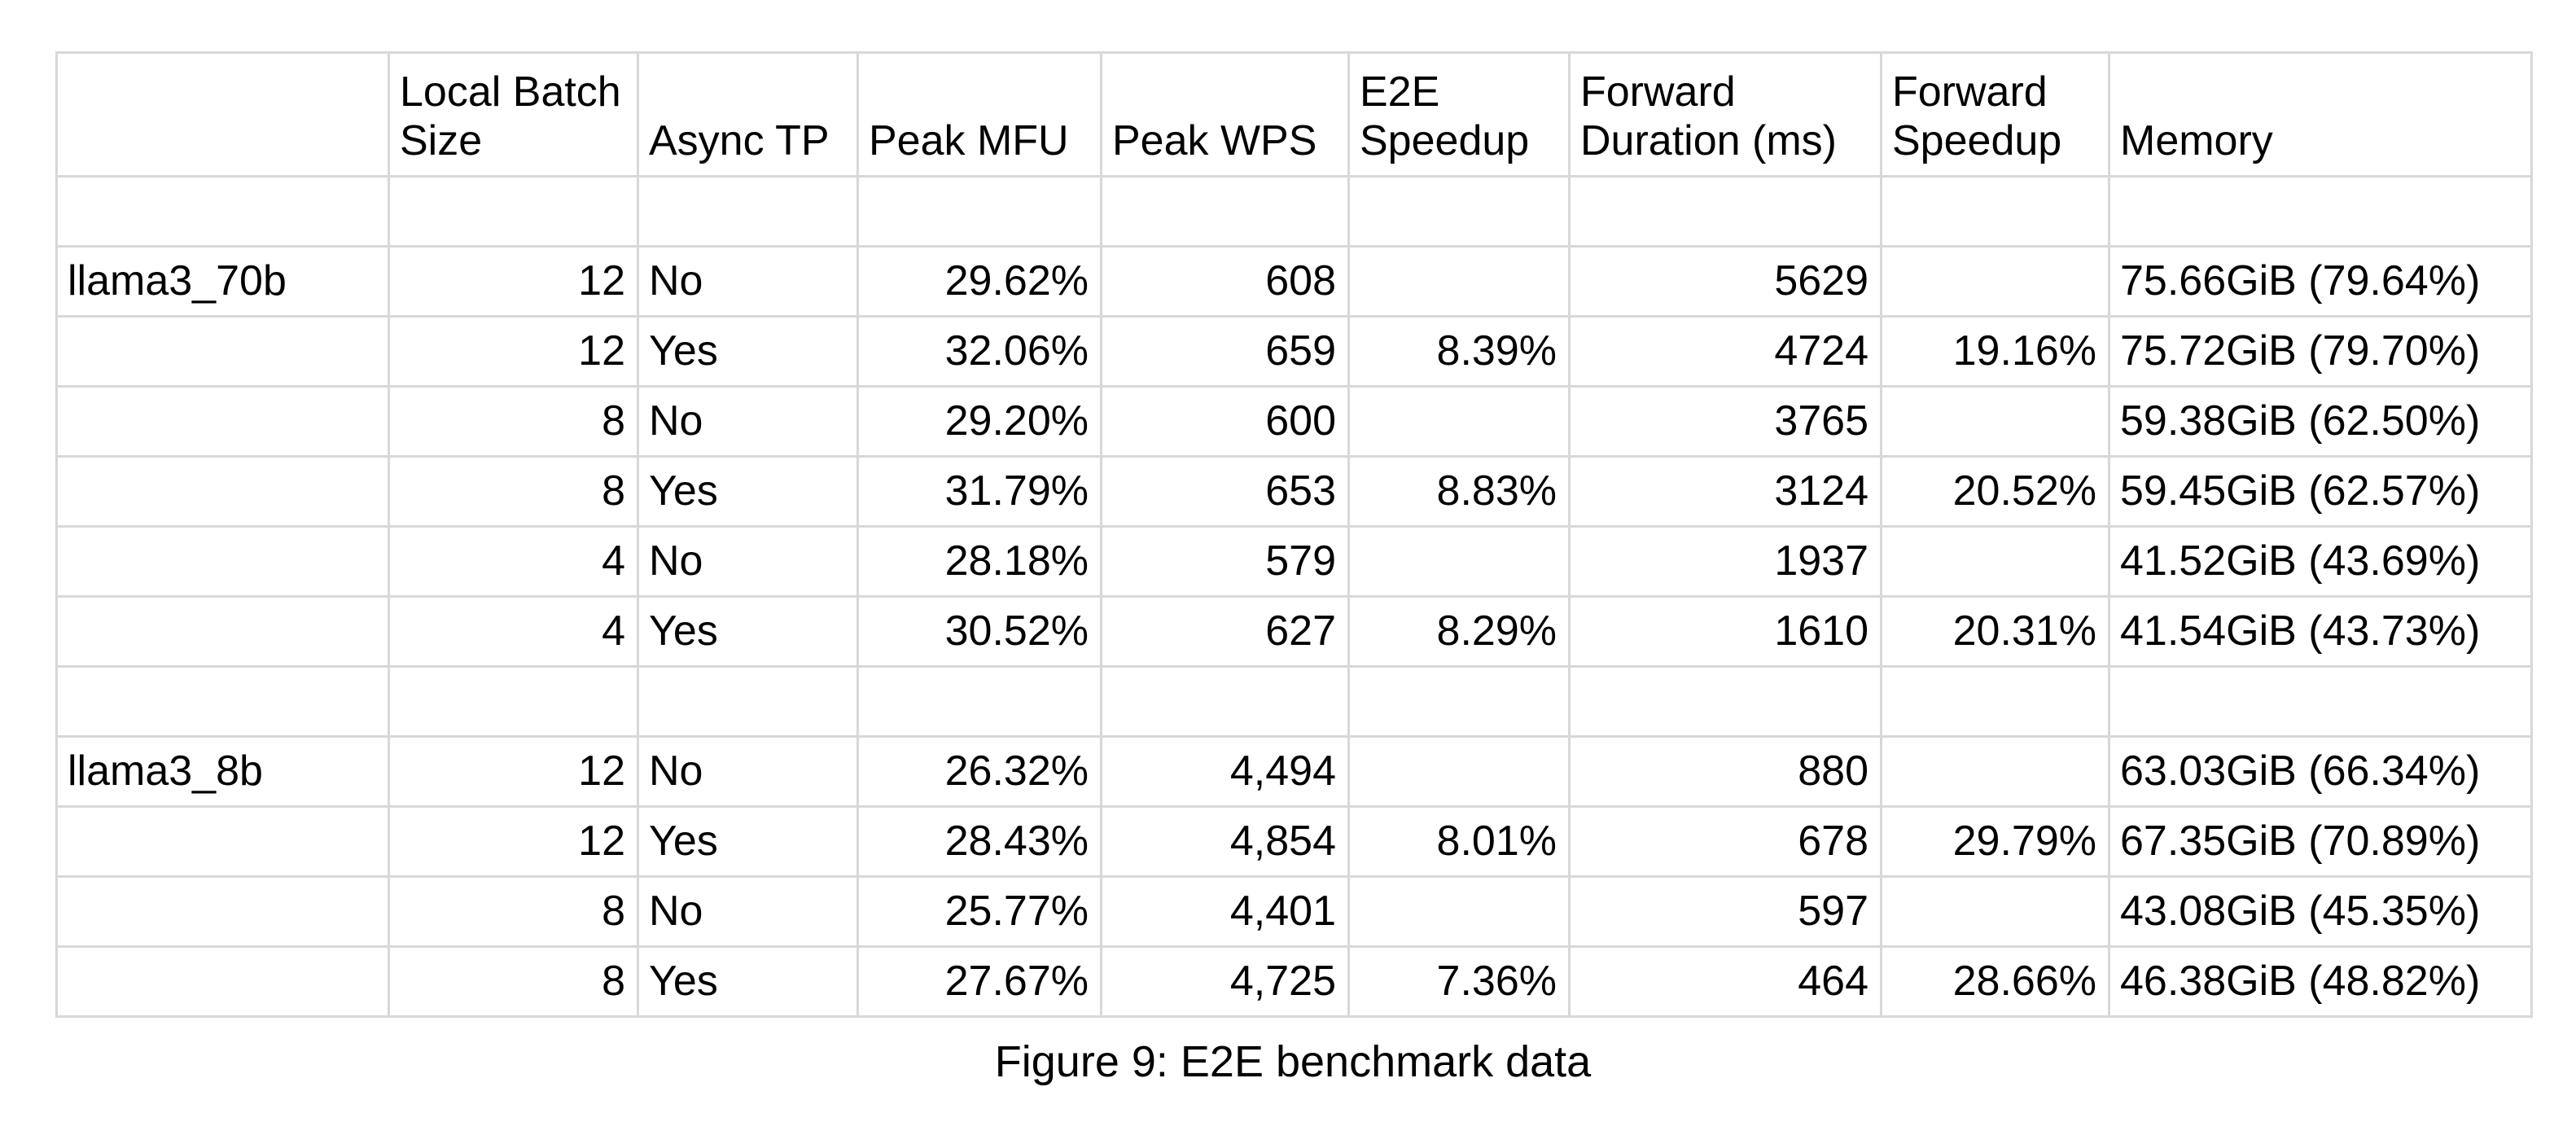 The width and height of the screenshot is (2576, 1122). I want to click on col-header-async-tp: Async TP, so click(748, 114).